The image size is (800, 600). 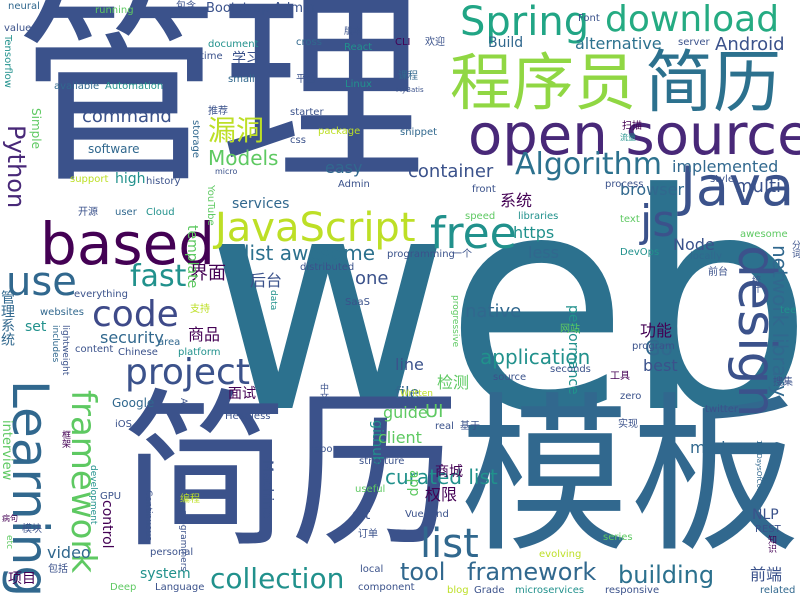 I want to click on word-nlp: NLP, so click(x=765, y=515).